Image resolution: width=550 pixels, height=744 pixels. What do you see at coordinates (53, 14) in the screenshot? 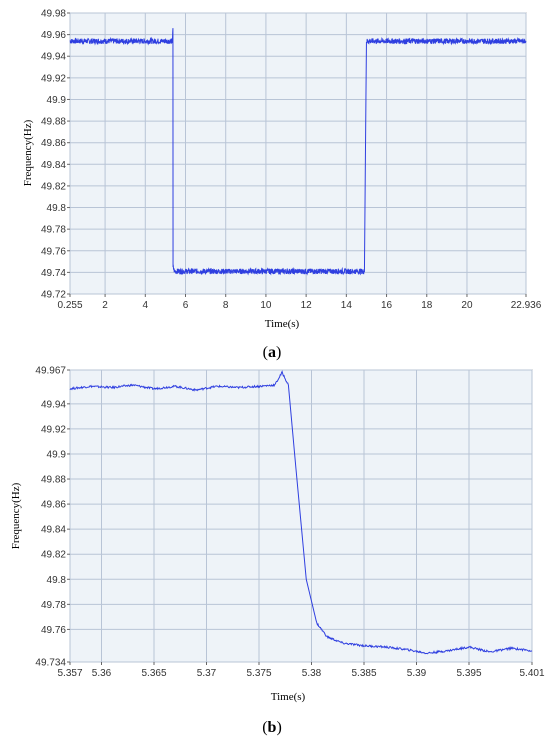
I see `y-tick-label: 49.98` at bounding box center [53, 14].